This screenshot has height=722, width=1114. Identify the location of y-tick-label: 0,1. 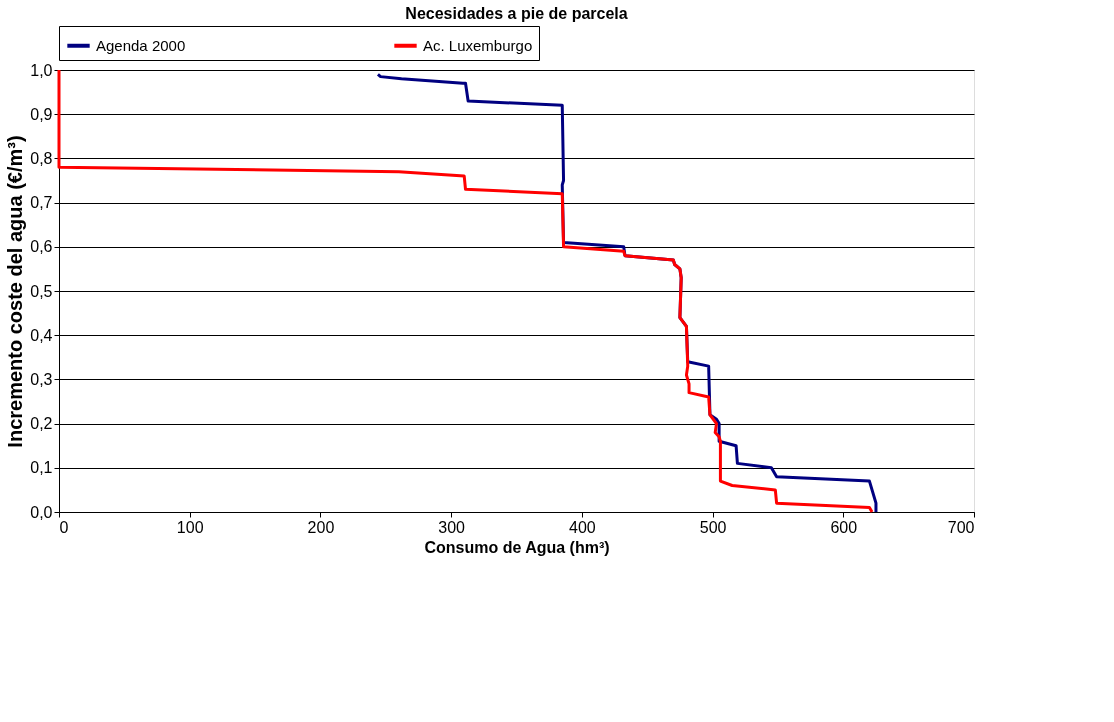
(41, 468).